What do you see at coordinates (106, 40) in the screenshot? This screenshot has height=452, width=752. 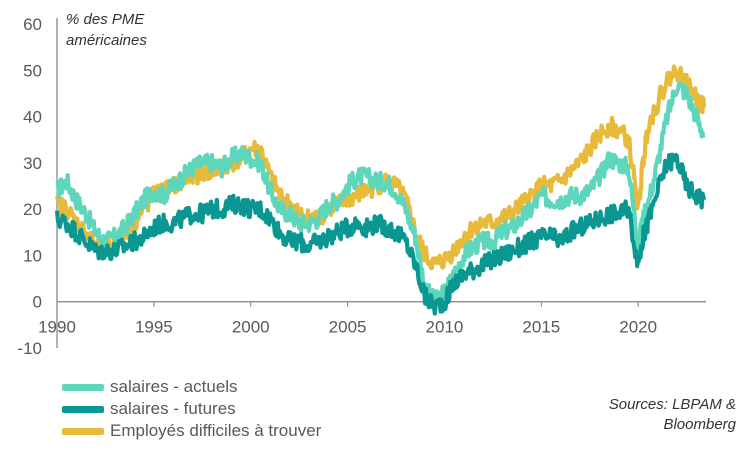 I see `y-axis-unit-label-line2: américaines` at bounding box center [106, 40].